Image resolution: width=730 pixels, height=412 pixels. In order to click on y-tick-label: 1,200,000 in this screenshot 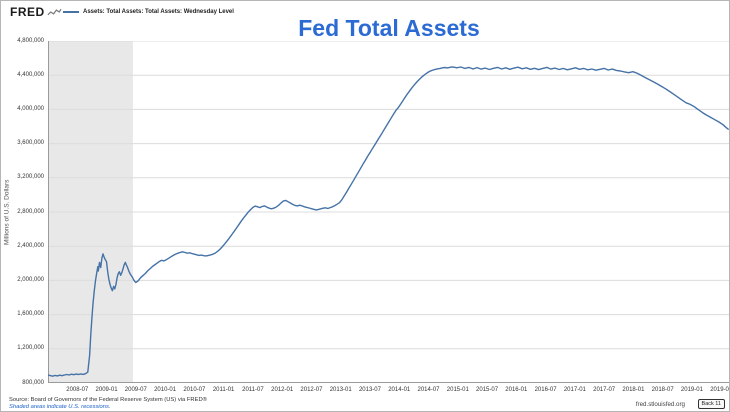, I will do `click(30, 348)`.